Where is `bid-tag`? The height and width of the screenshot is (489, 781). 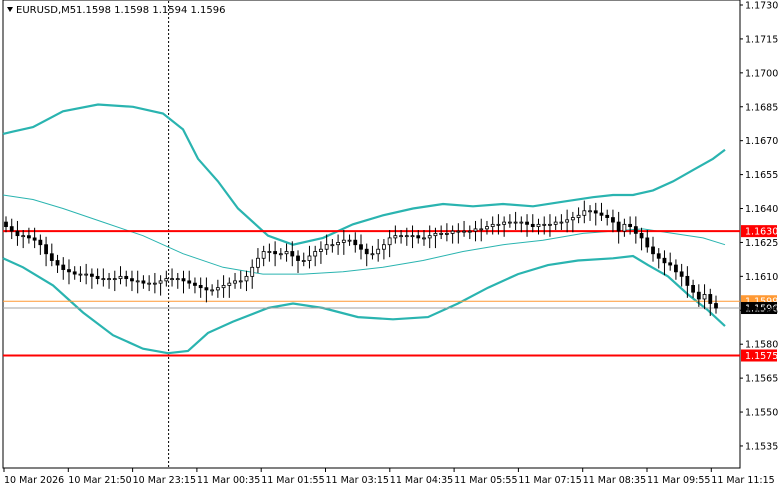
bid-tag is located at coordinates (759, 308).